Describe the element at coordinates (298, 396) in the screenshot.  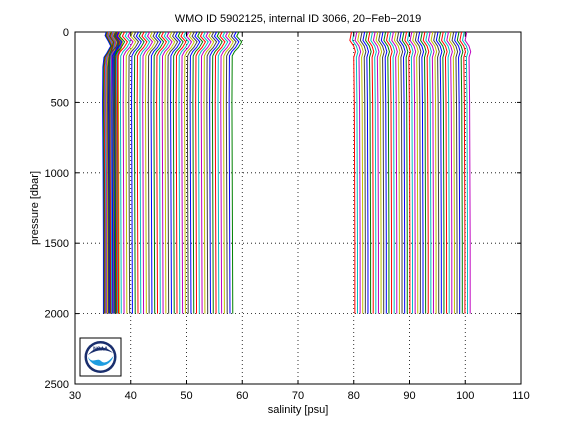
I see `x-tick-label: 70` at that location.